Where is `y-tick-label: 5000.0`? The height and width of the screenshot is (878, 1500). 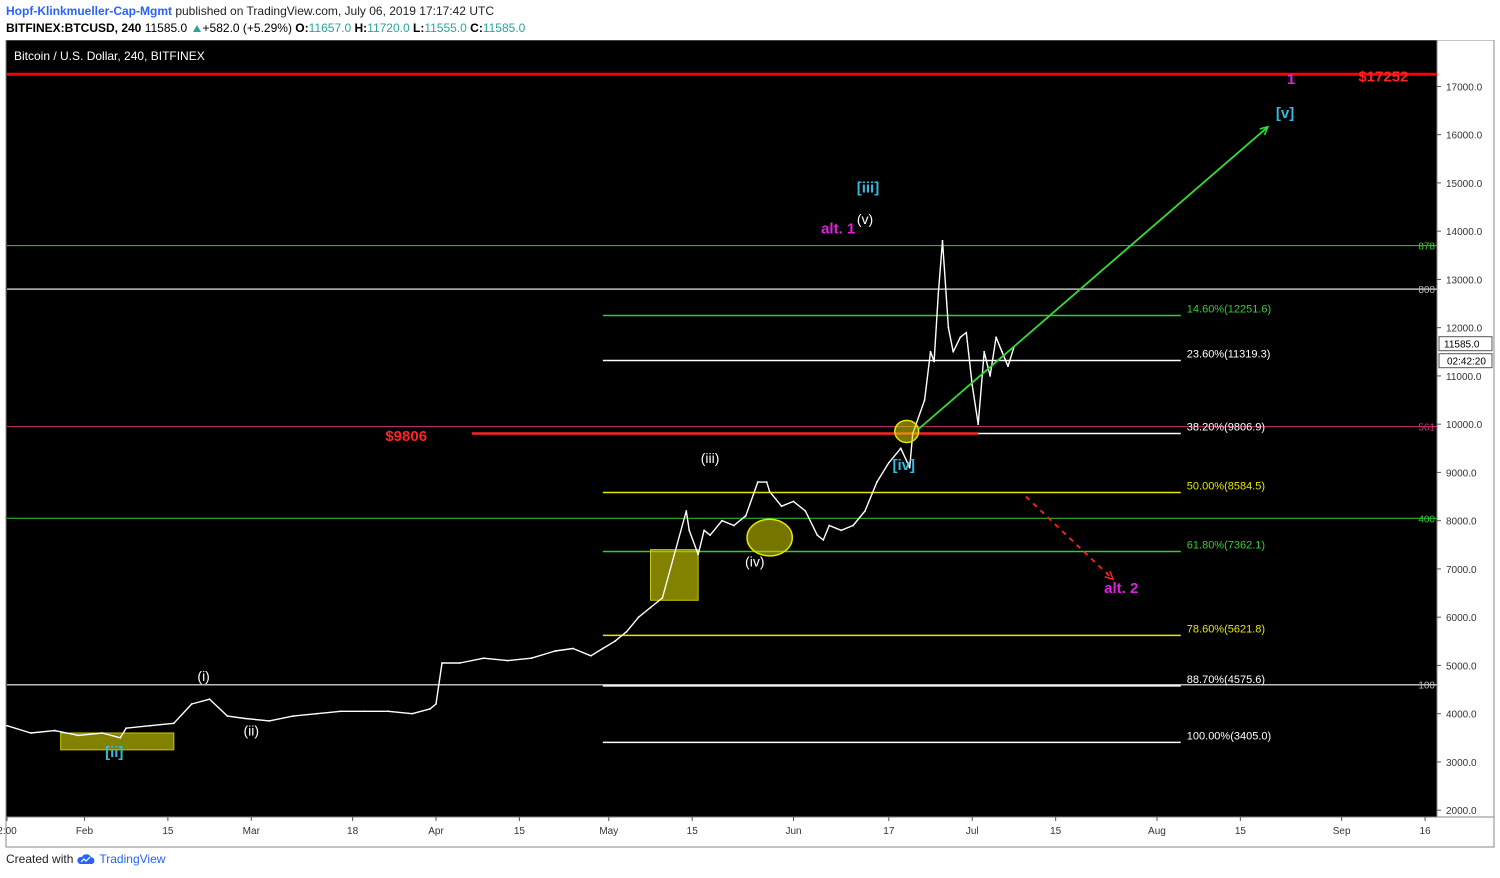 y-tick-label: 5000.0 is located at coordinates (1461, 666).